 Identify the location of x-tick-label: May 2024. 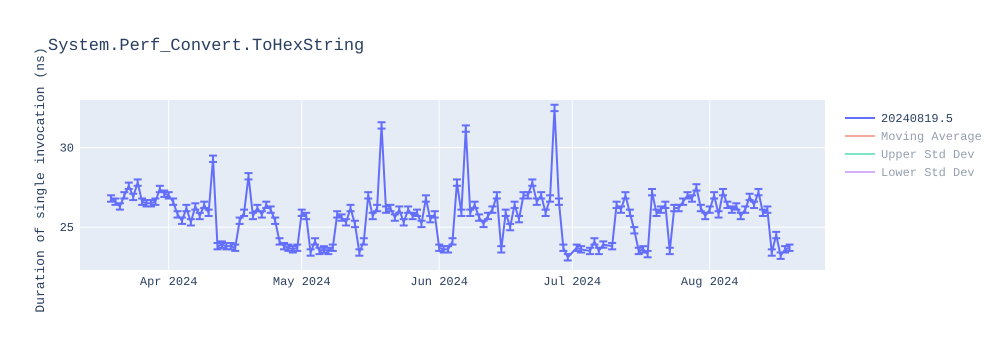
(301, 282).